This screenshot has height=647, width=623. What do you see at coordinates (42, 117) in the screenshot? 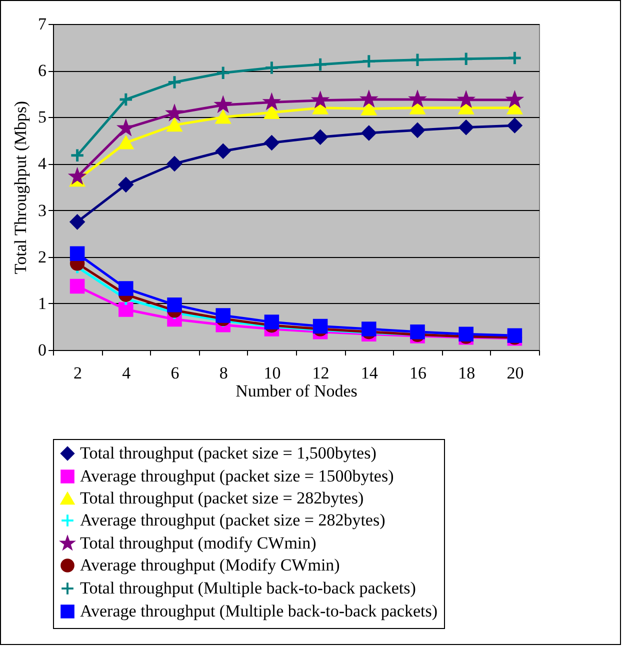
I see `y-tick-label: 5` at bounding box center [42, 117].